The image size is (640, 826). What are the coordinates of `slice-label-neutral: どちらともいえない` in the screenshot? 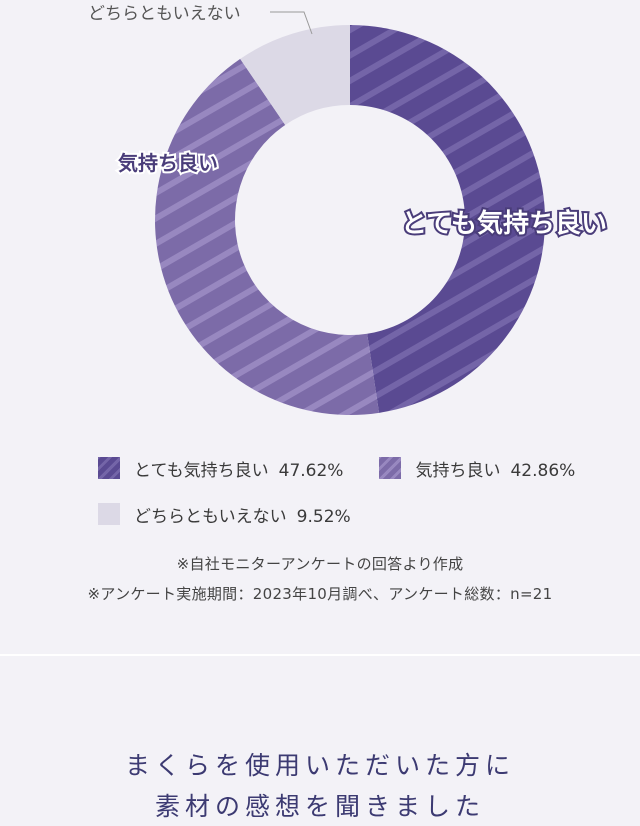 It's located at (164, 14).